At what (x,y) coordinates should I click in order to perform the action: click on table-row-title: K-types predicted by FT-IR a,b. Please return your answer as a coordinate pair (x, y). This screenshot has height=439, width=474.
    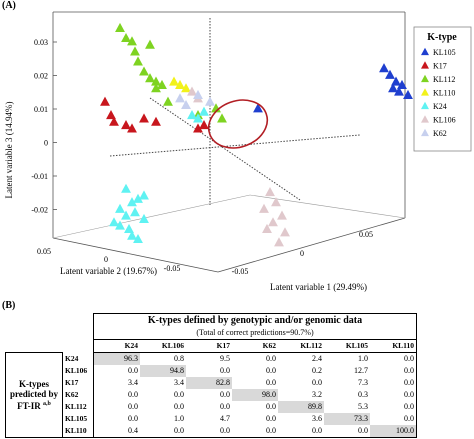
    Looking at the image, I should click on (34, 395).